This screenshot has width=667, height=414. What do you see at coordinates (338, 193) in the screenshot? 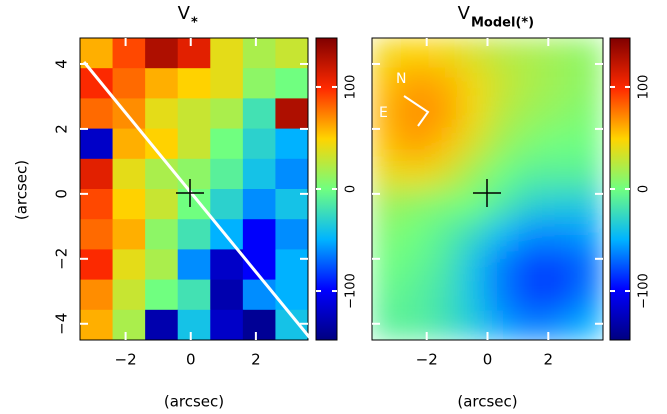
I see `center-cross` at bounding box center [338, 193].